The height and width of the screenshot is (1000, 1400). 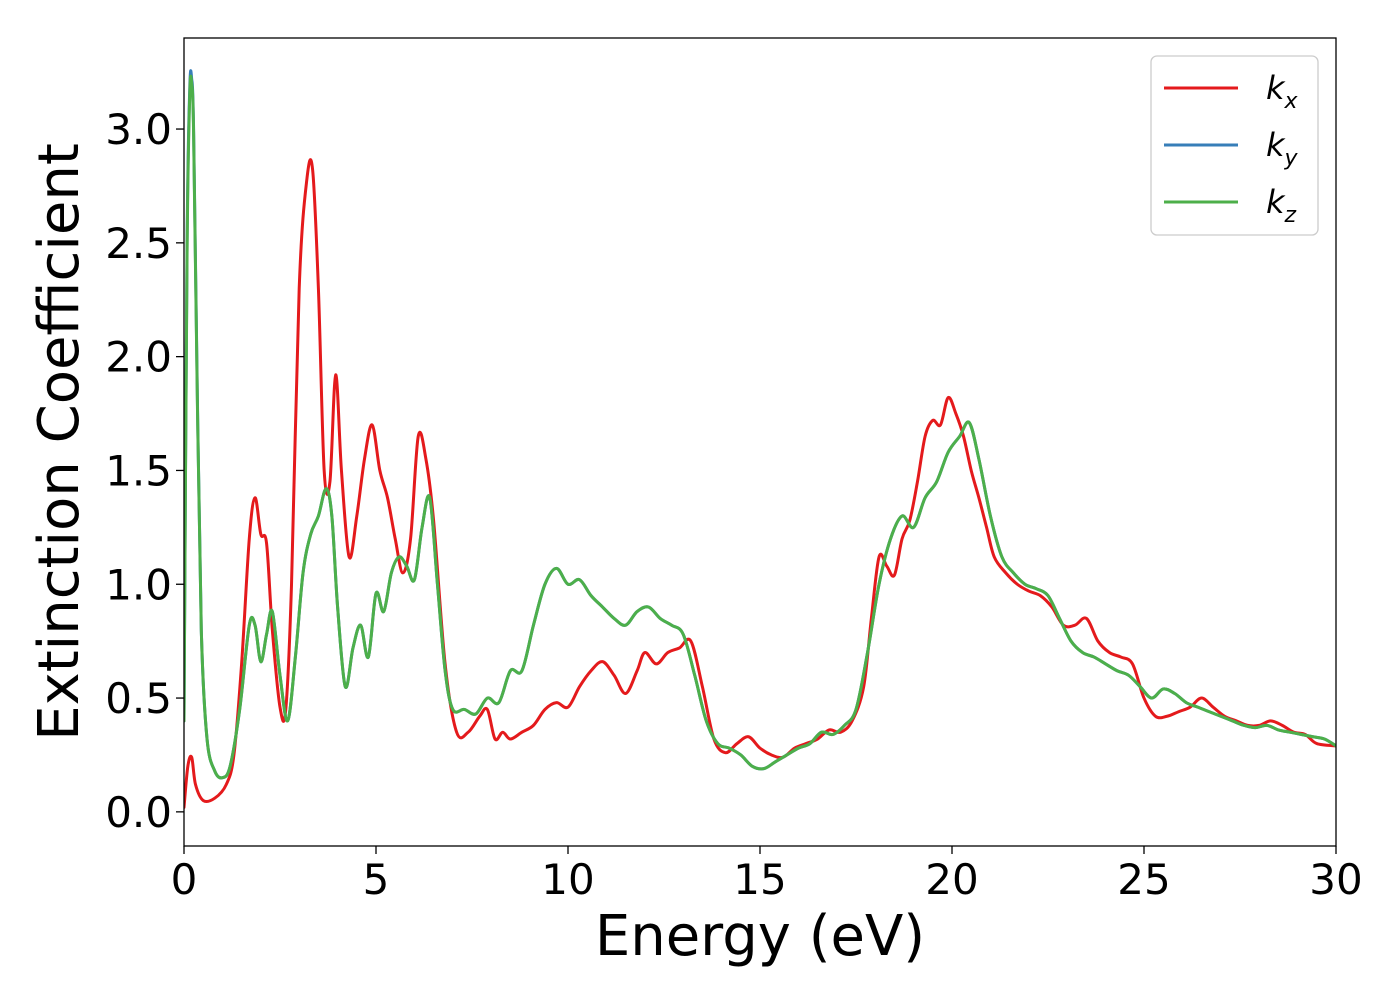 I want to click on x-tick-label: 5, so click(x=376, y=879).